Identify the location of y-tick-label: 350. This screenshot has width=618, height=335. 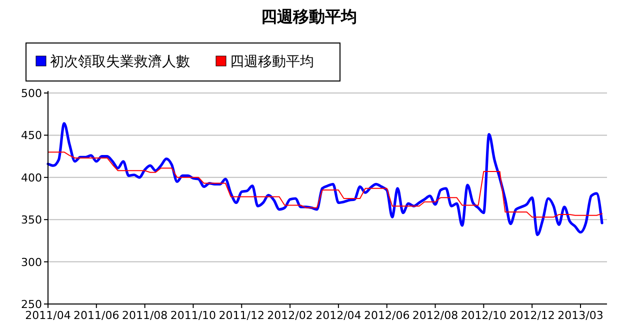
(31, 220).